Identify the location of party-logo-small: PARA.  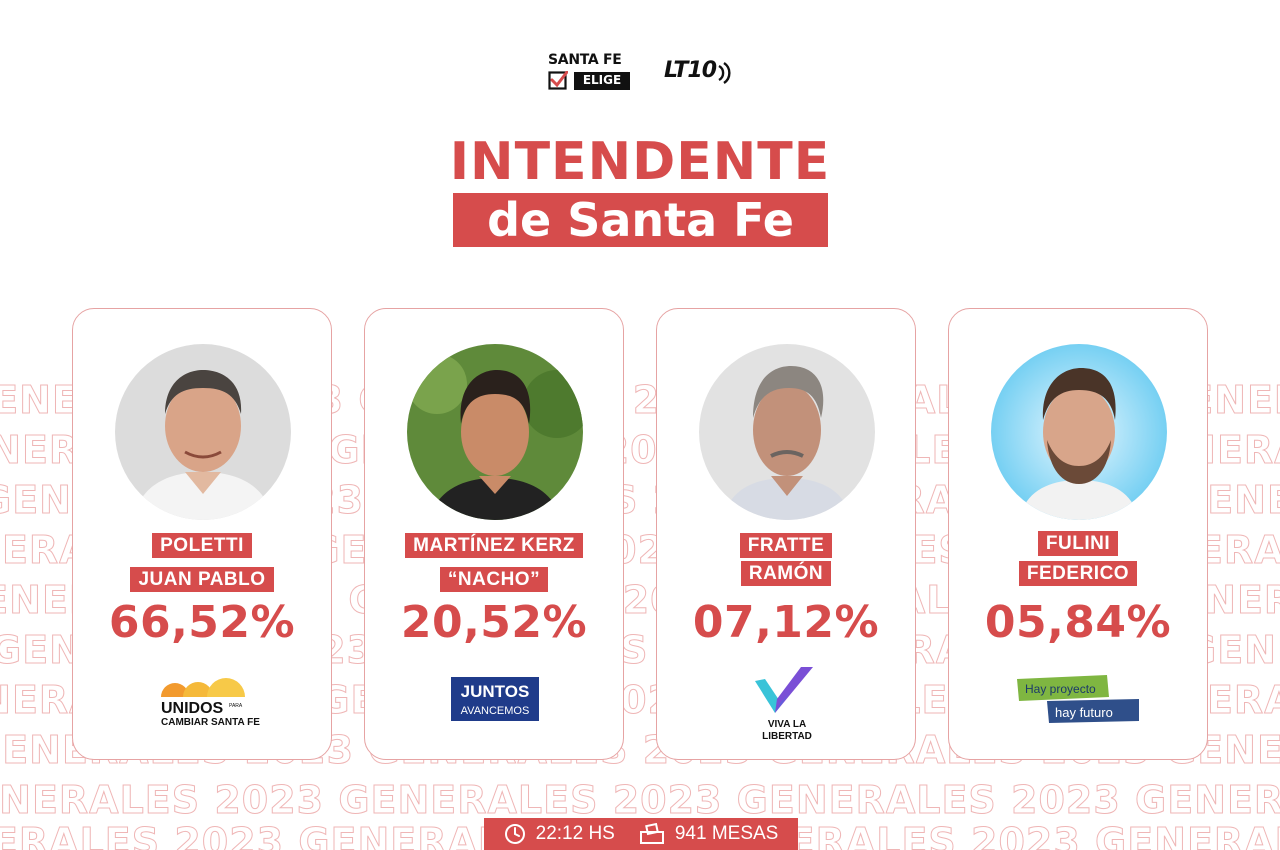
(236, 706).